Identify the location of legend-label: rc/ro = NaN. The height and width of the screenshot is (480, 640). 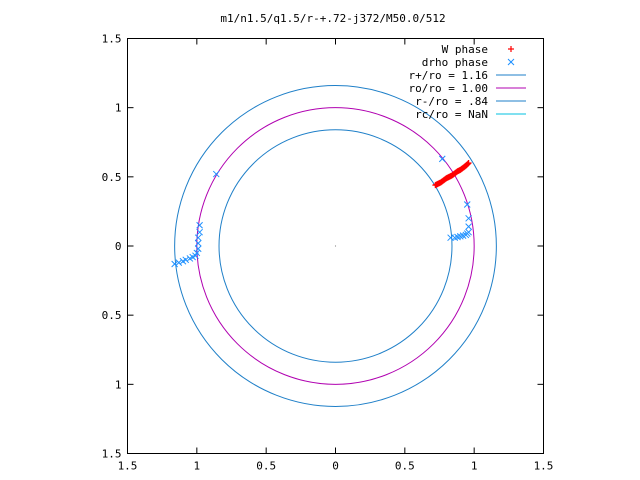
(451, 114).